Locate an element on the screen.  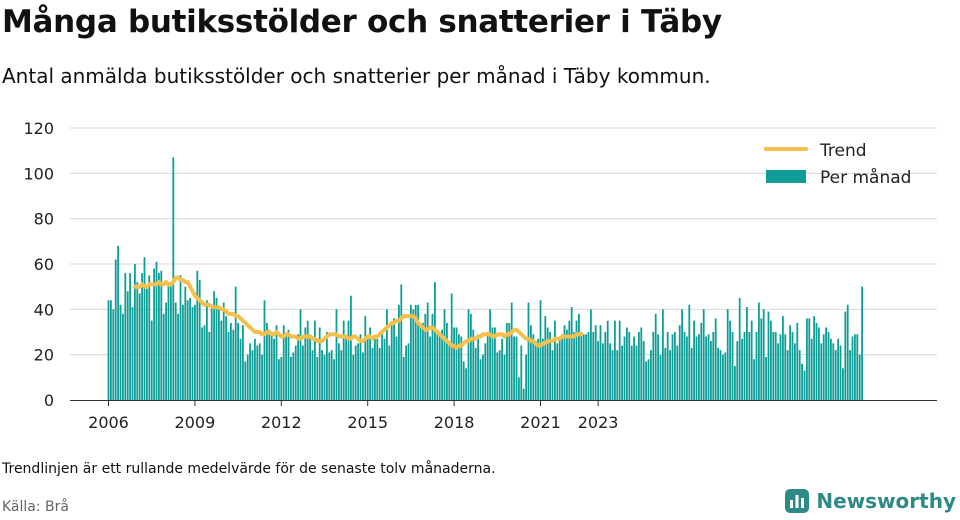
legend-bars-label: Per månad is located at coordinates (865, 177).